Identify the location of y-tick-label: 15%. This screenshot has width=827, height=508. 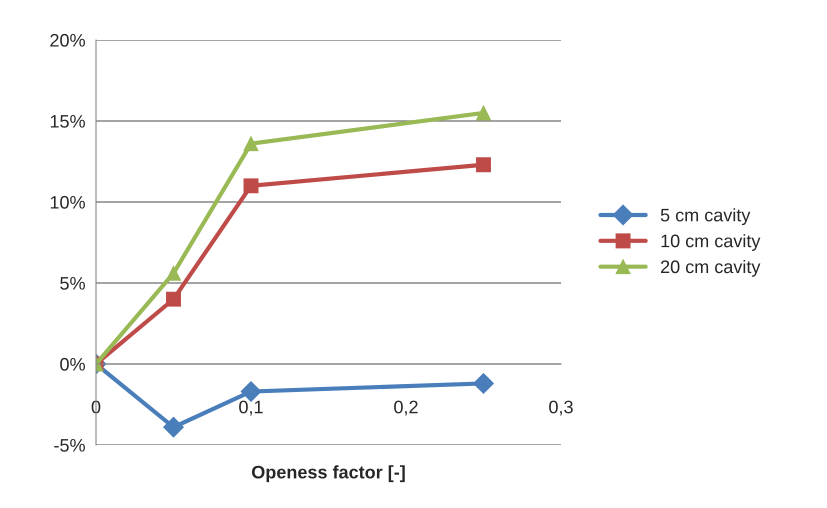
(67, 121).